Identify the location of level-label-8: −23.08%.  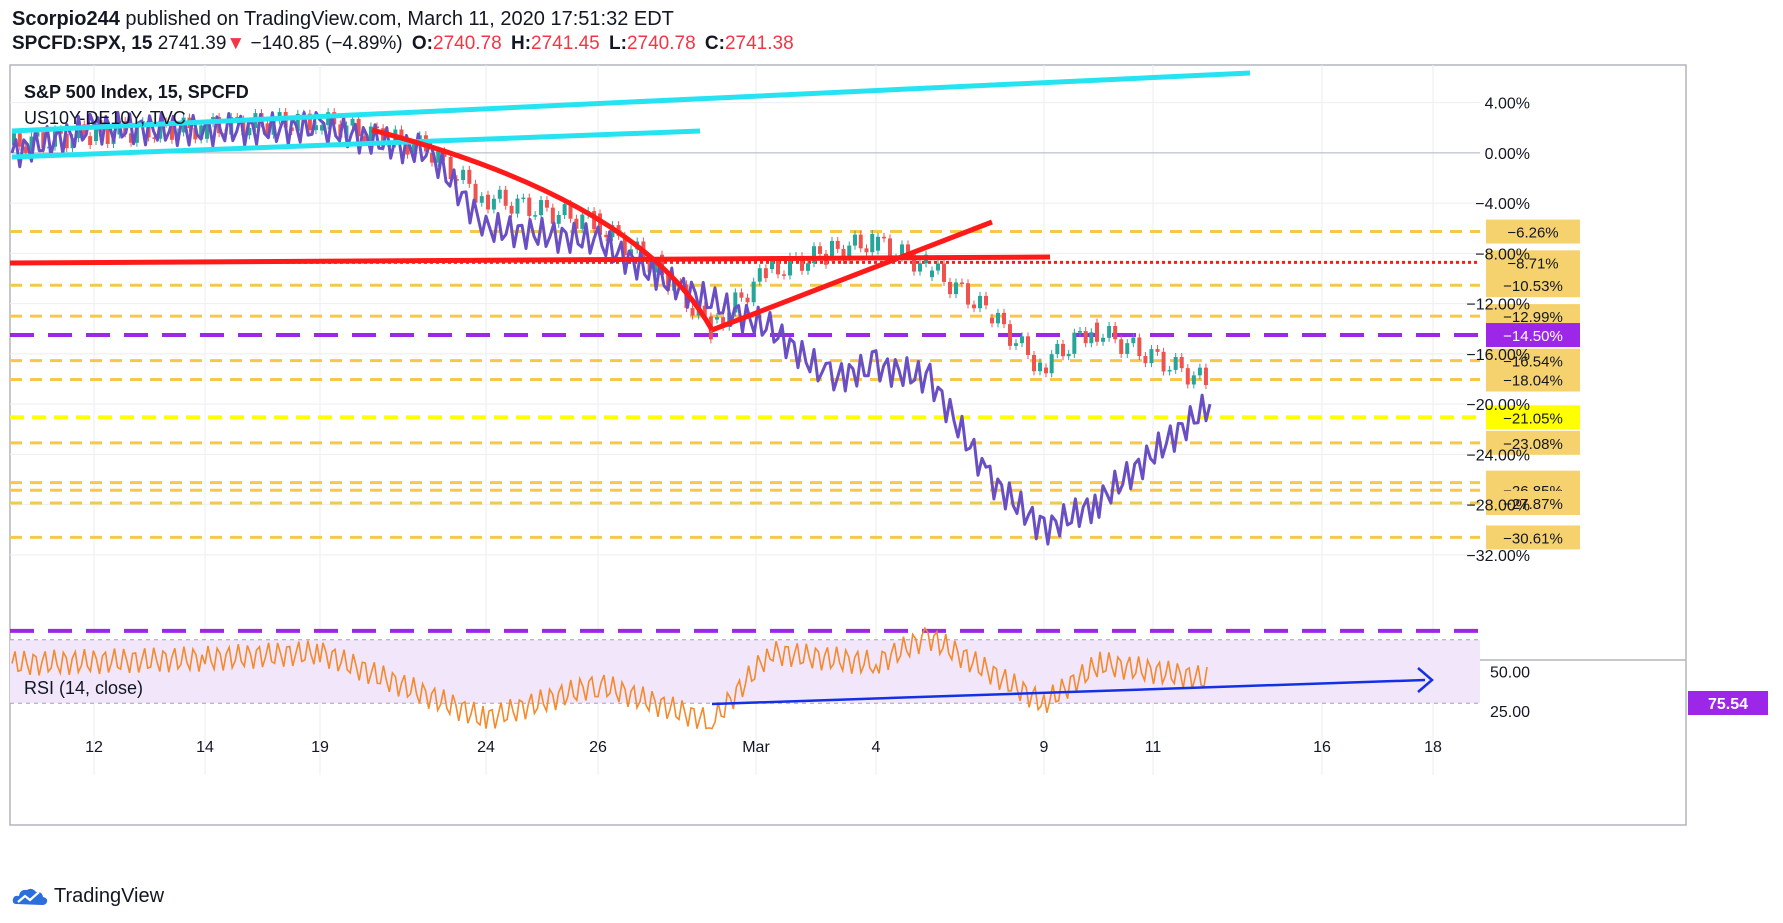
(1533, 444).